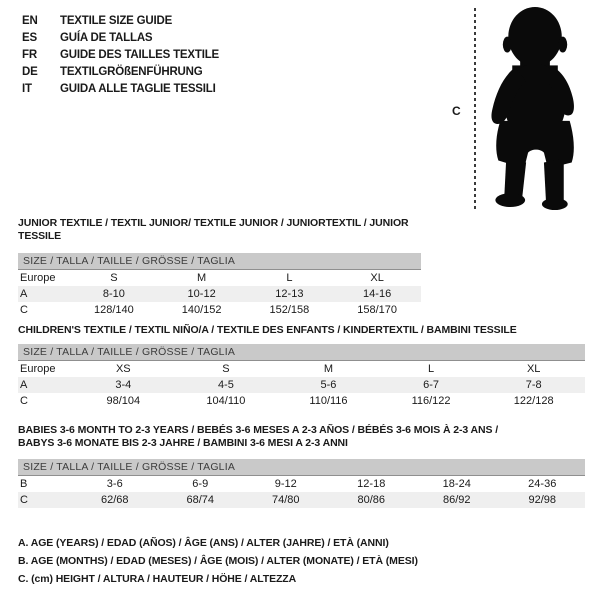  Describe the element at coordinates (533, 385) in the screenshot. I see `table-cell: 7-8` at that location.